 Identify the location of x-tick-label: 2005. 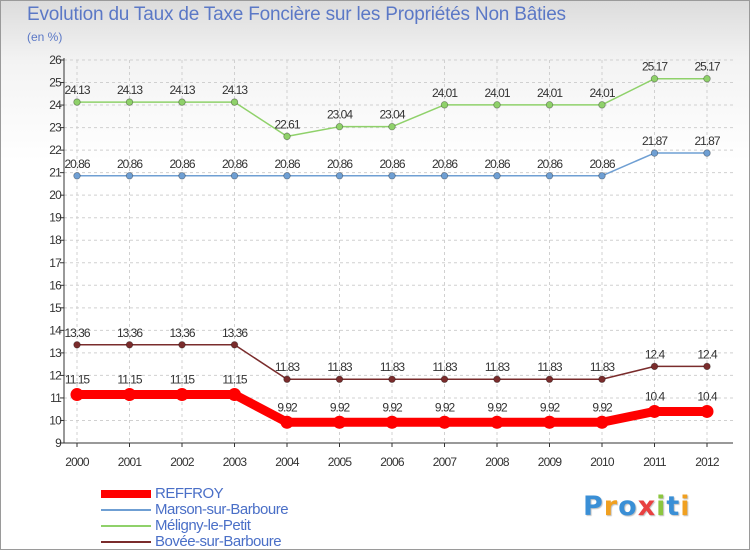
(340, 462).